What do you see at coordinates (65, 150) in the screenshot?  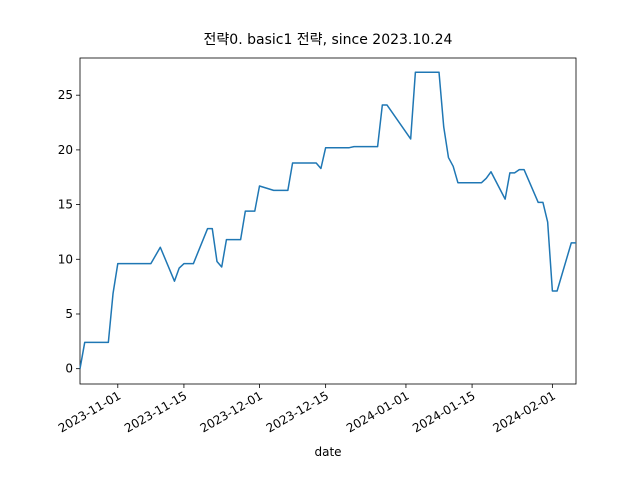 I see `y-tick-label: 20` at bounding box center [65, 150].